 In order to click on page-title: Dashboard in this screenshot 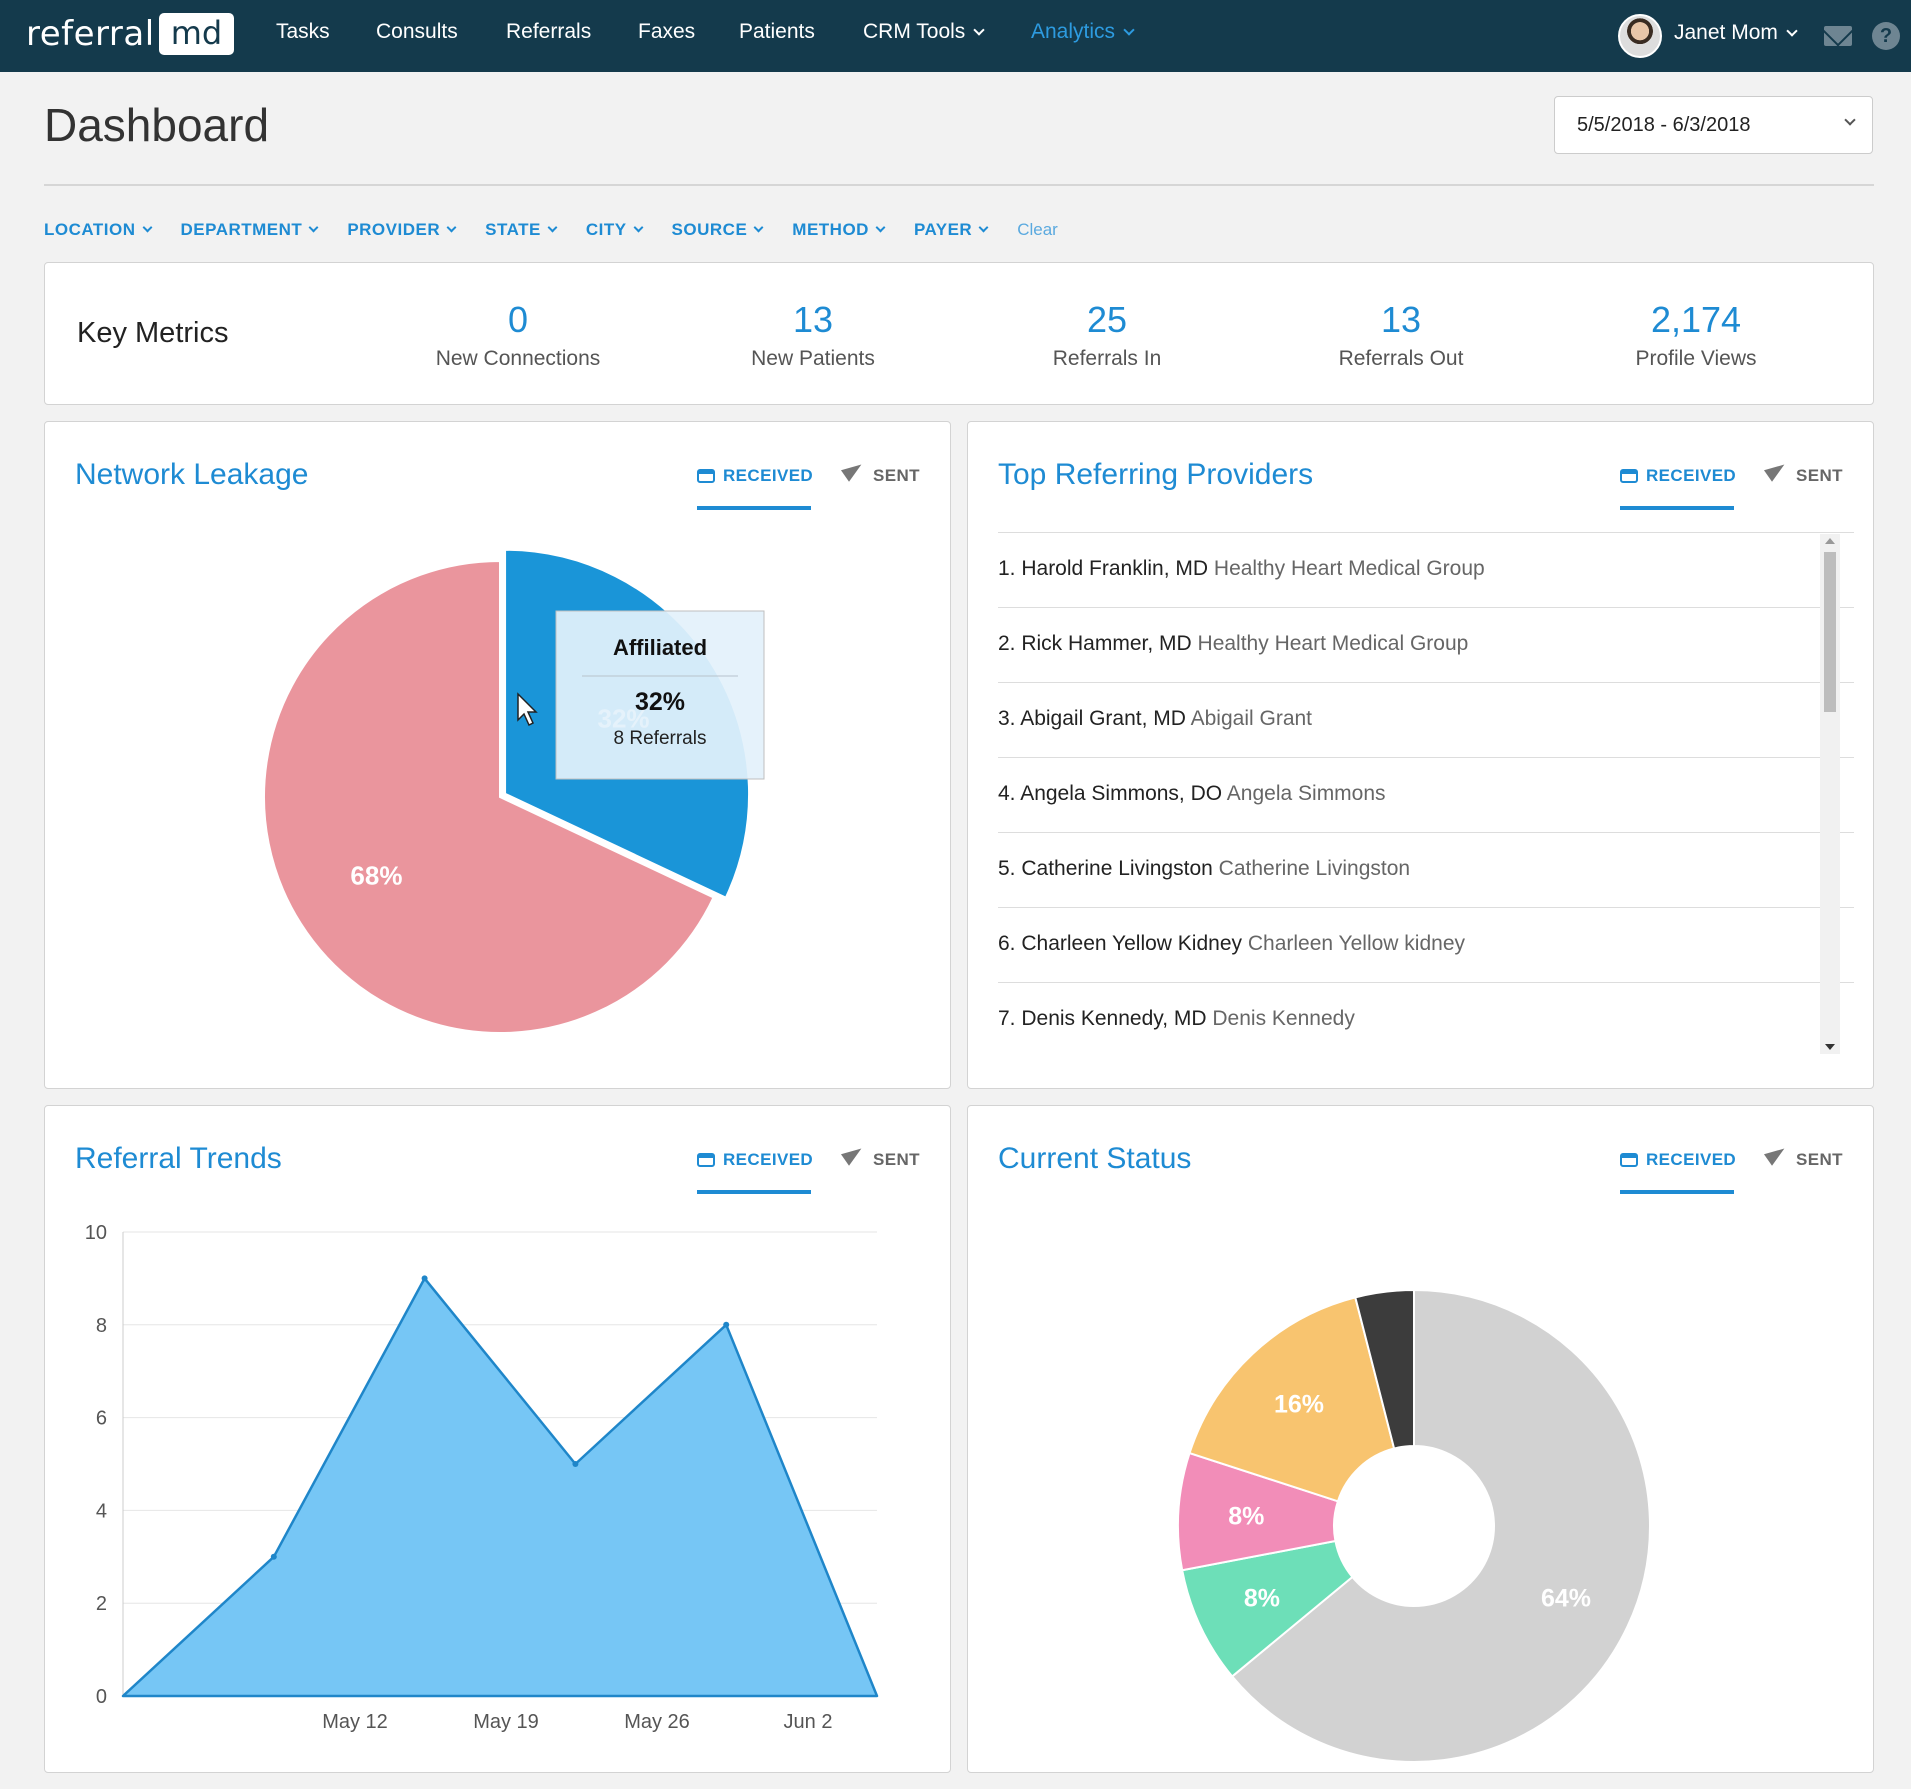, I will do `click(157, 125)`.